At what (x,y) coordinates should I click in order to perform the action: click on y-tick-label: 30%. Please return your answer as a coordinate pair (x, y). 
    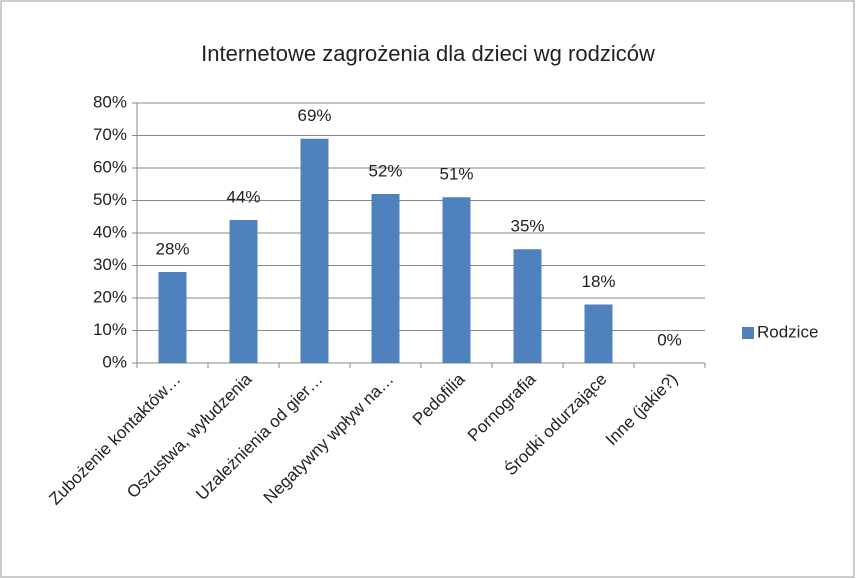
    Looking at the image, I should click on (110, 264).